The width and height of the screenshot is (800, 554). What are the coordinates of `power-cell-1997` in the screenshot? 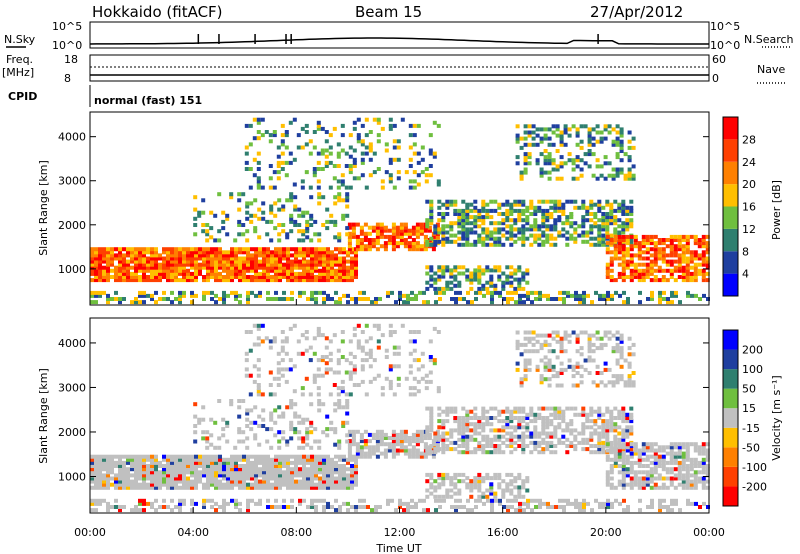 It's located at (263, 218).